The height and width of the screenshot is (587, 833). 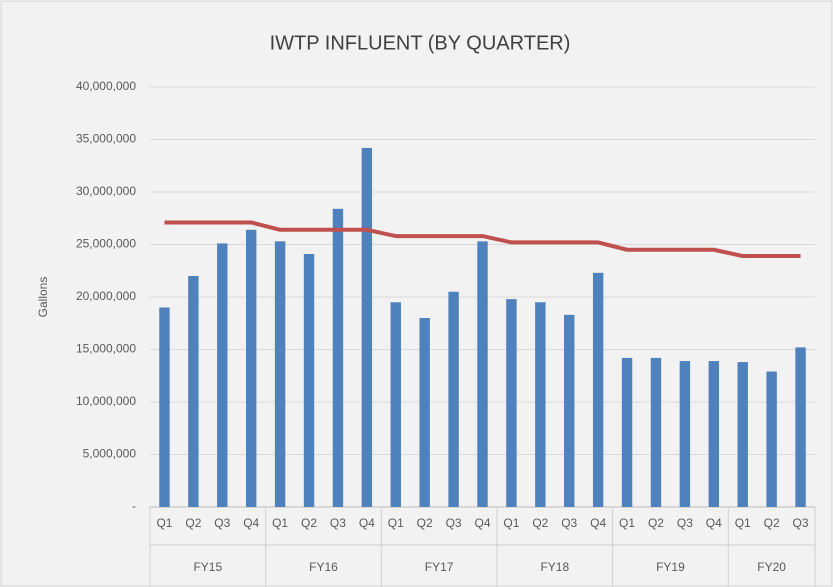 What do you see at coordinates (439, 567) in the screenshot?
I see `group-label: FY17` at bounding box center [439, 567].